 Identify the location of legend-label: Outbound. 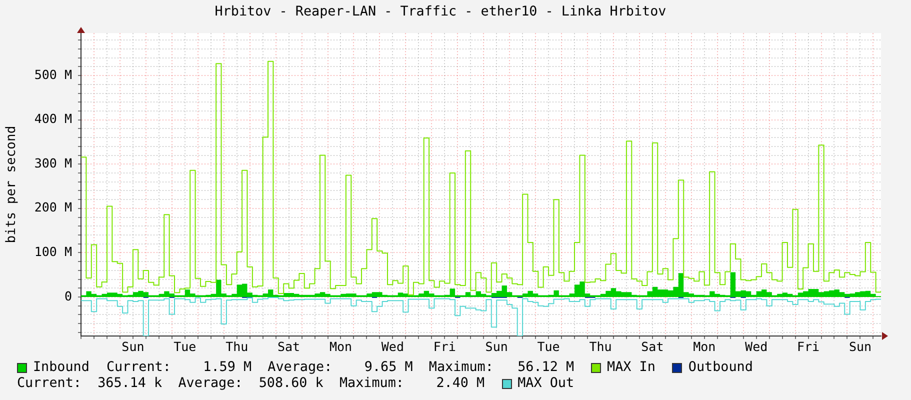
(720, 368).